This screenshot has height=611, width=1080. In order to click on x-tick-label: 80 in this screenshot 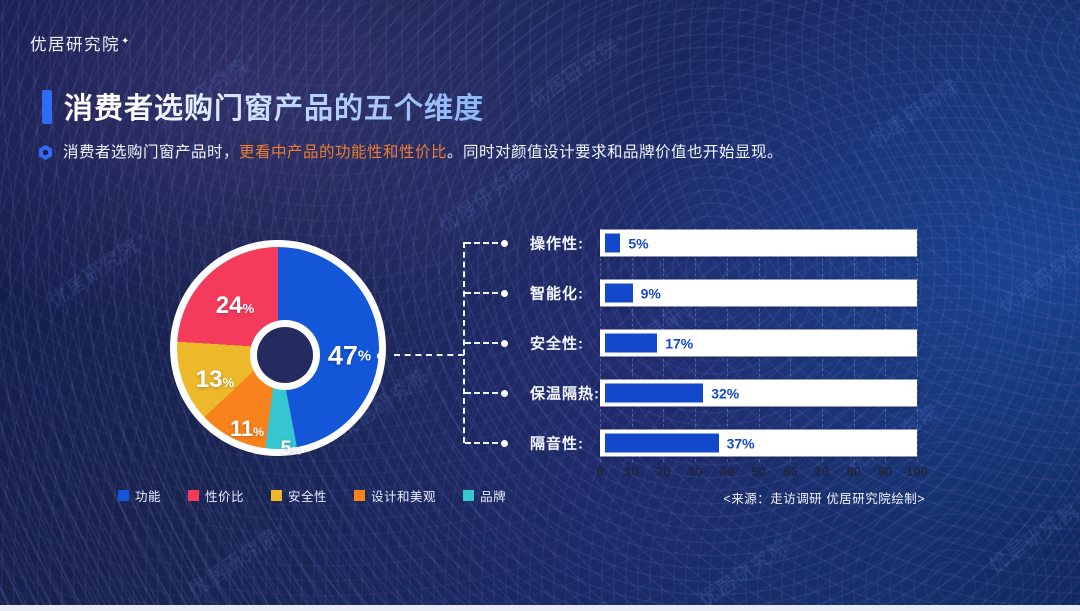, I will do `click(853, 471)`.